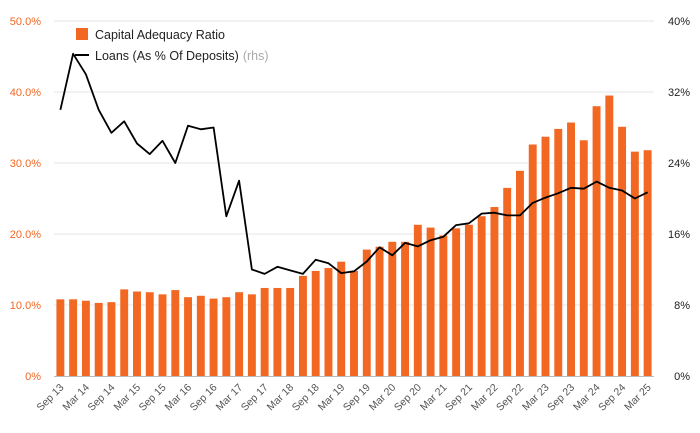  I want to click on x-tick-label: Mar 21, so click(434, 398).